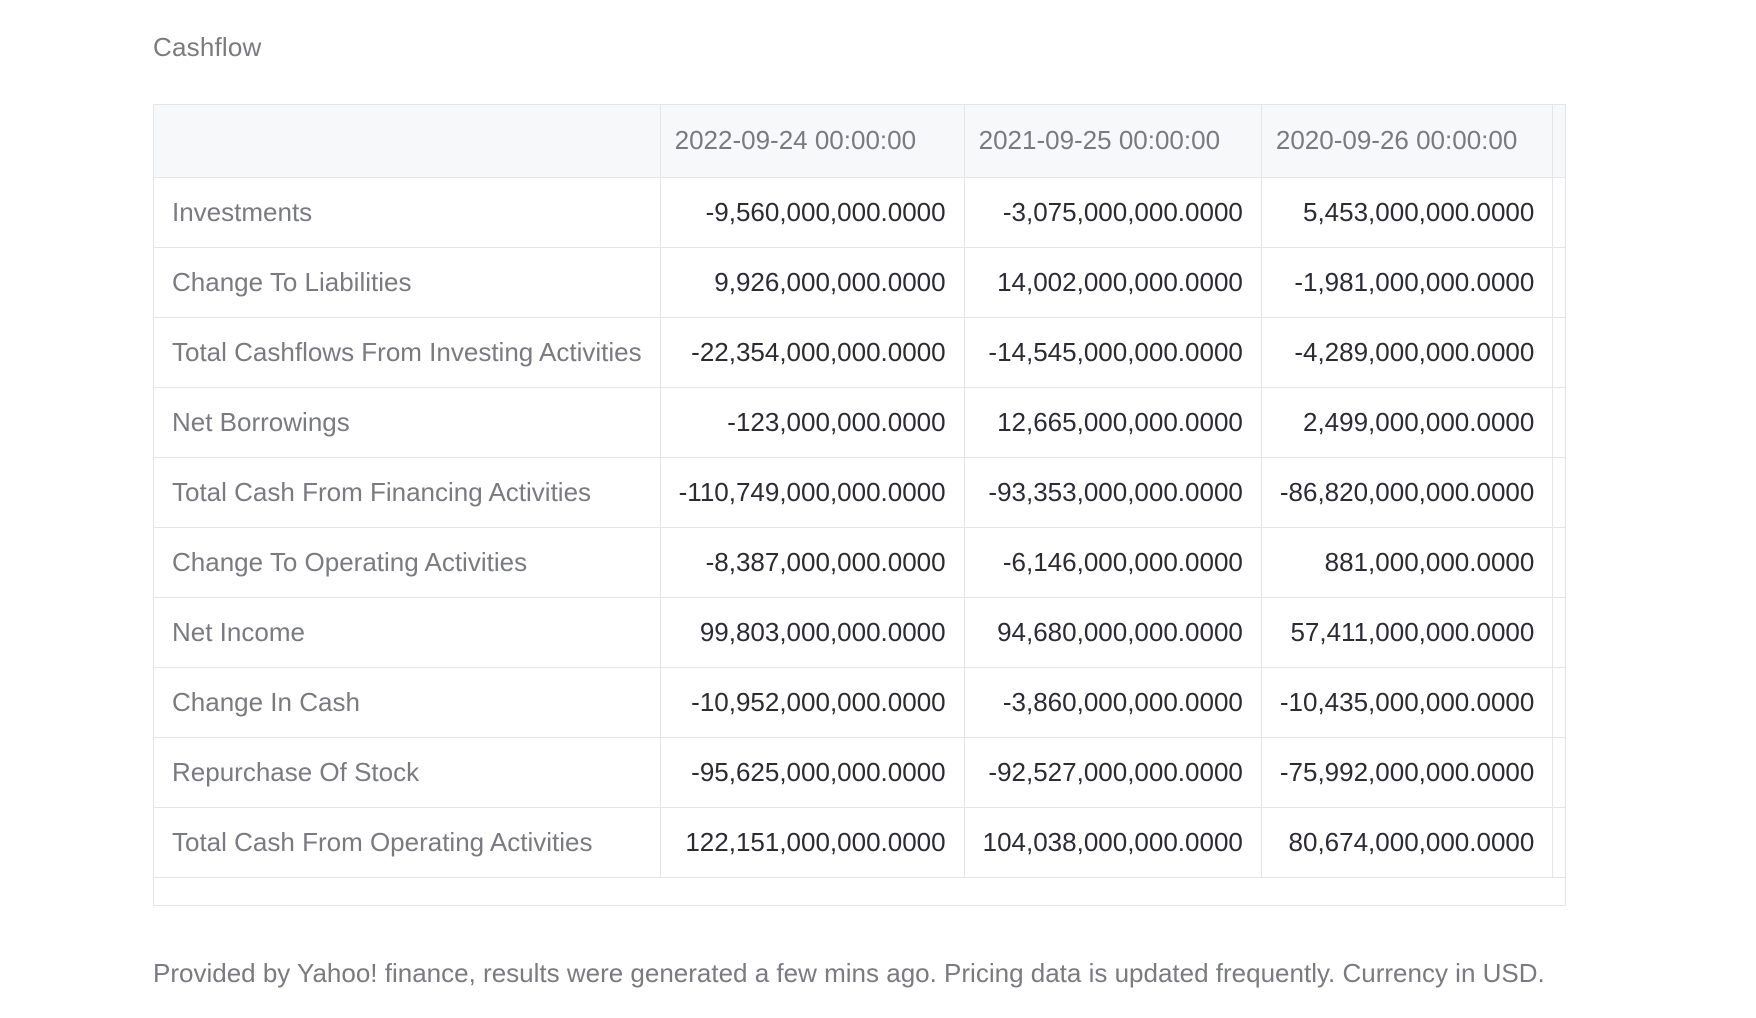  I want to click on table-cell: -8,387,000,000.0000, so click(812, 562).